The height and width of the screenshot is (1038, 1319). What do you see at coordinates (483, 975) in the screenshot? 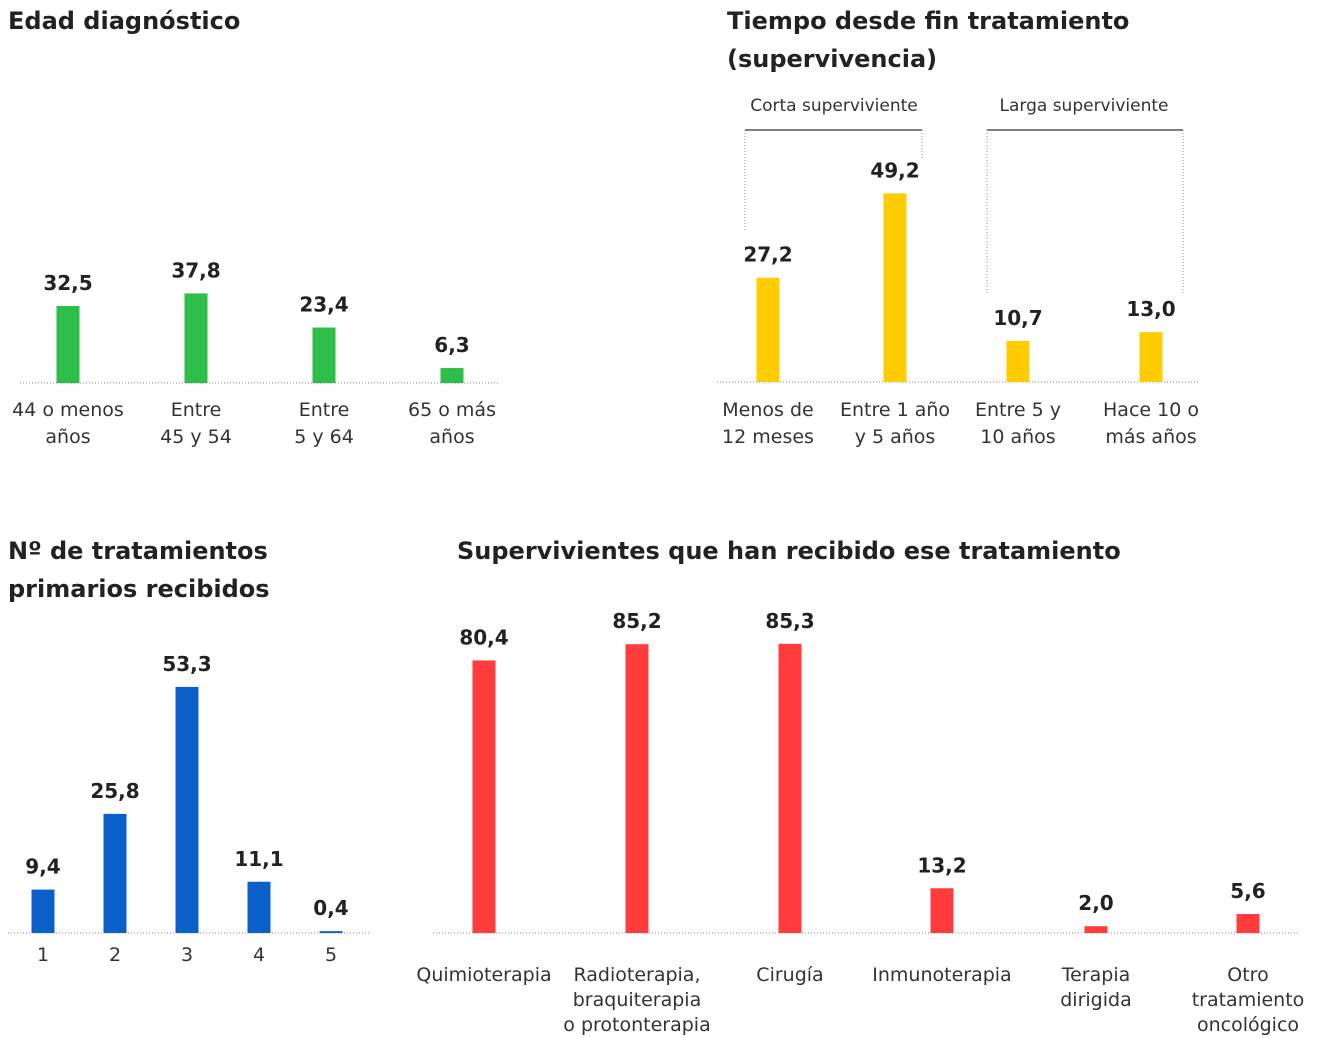
I see `category-label: Quimioterapia` at bounding box center [483, 975].